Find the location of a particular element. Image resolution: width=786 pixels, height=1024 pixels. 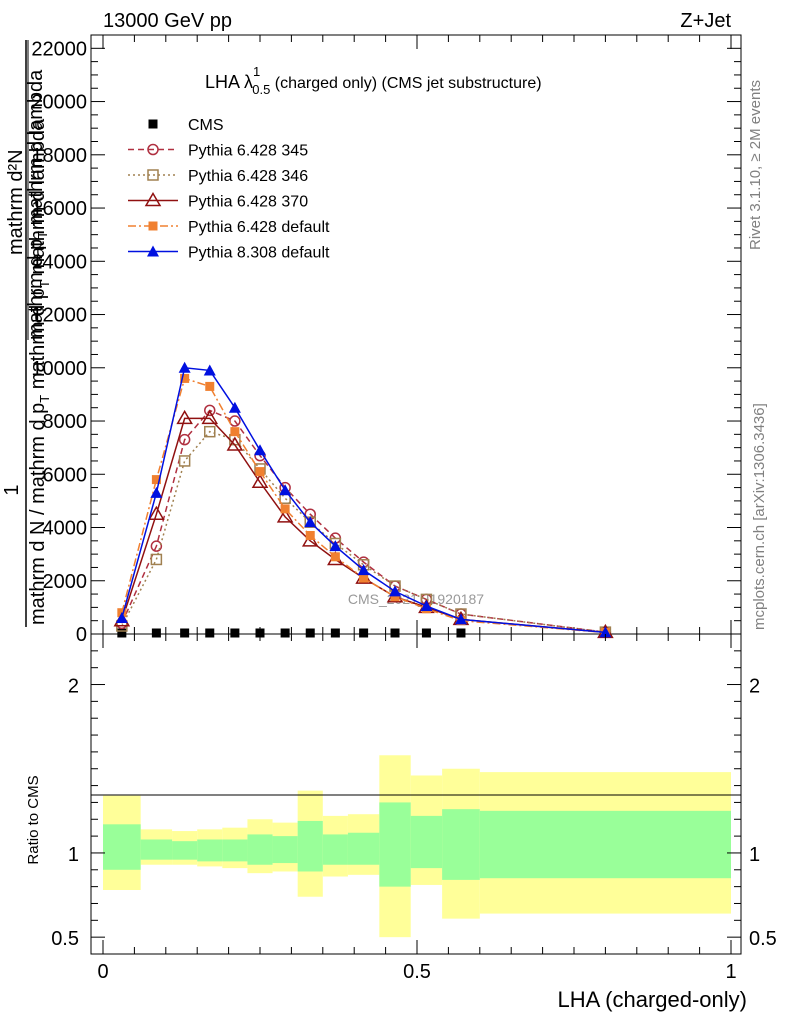

y-tick-label: 4000 is located at coordinates (65, 529).